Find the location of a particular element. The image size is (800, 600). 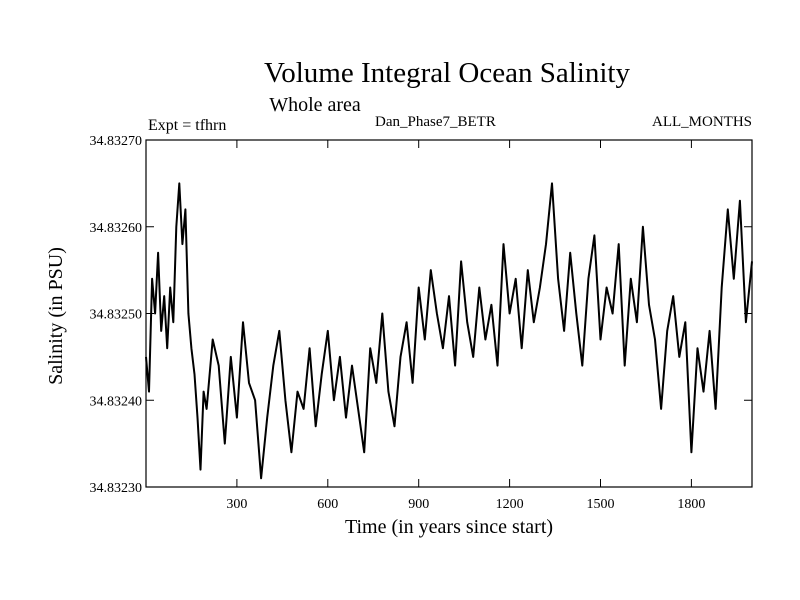

y-tick-label: 34.83230 is located at coordinates (116, 488).